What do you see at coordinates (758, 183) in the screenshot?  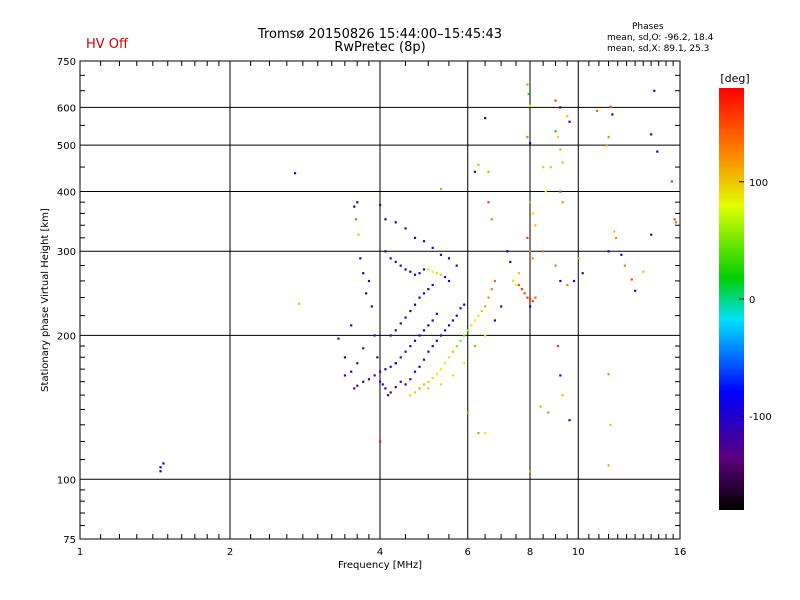 I see `colorbar-tick-label: 100` at bounding box center [758, 183].